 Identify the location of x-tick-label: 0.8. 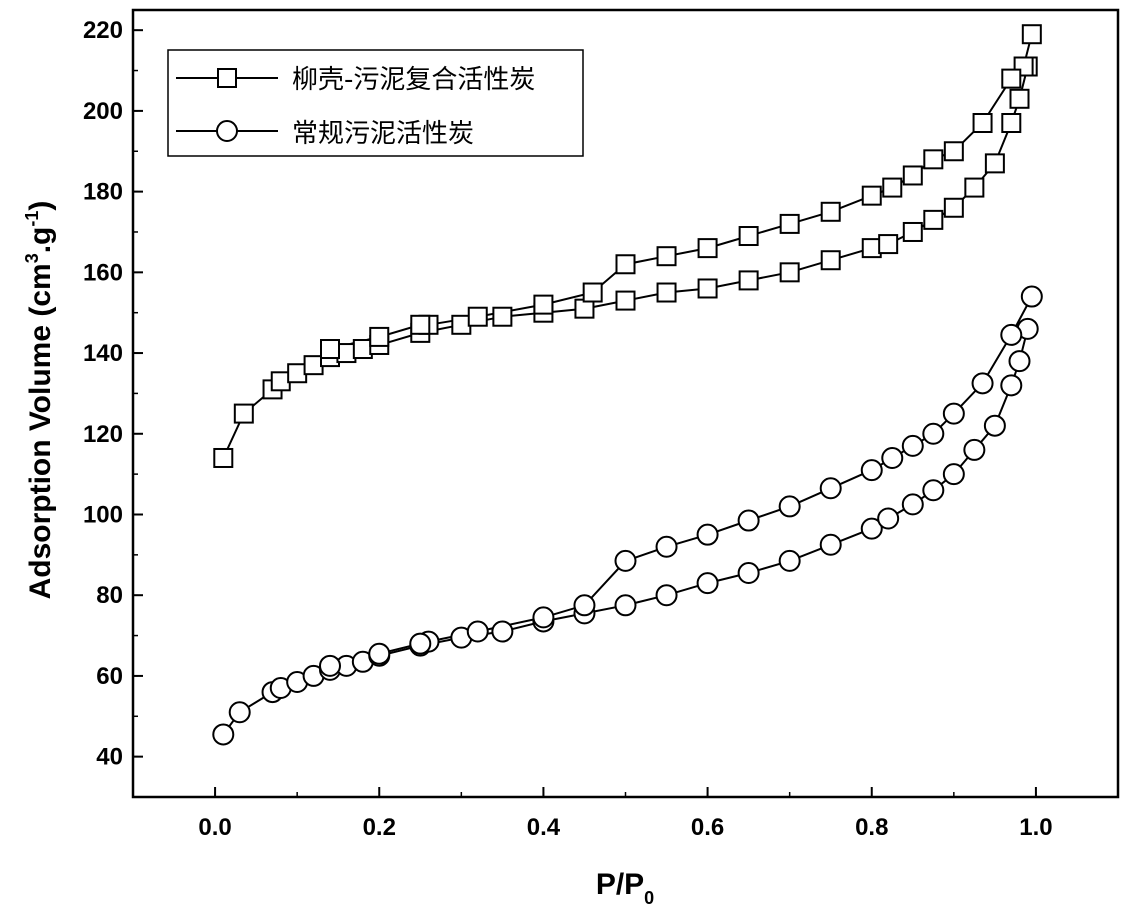
(871, 827).